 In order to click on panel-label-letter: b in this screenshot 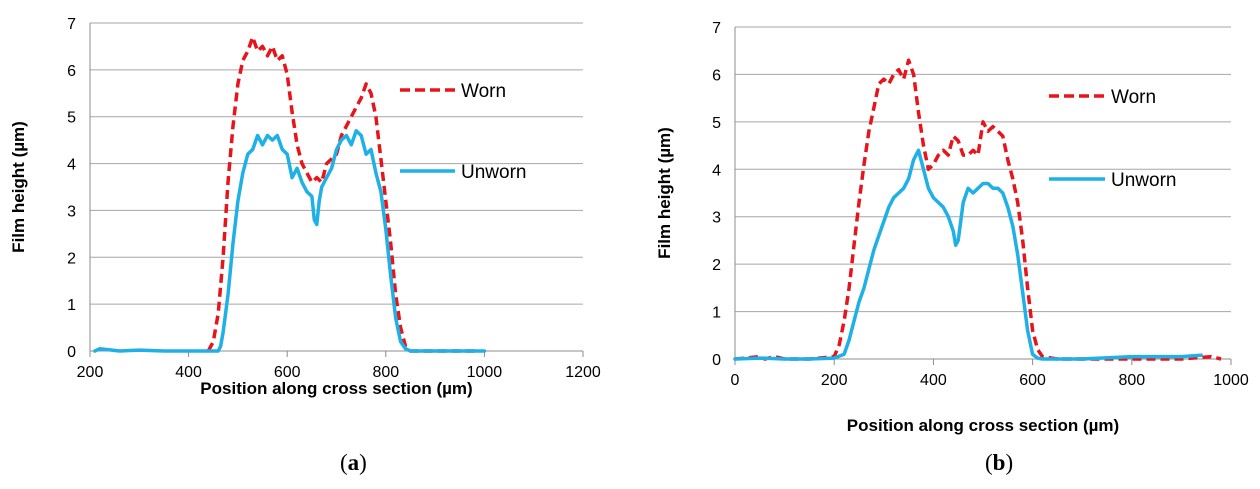, I will do `click(999, 462)`.